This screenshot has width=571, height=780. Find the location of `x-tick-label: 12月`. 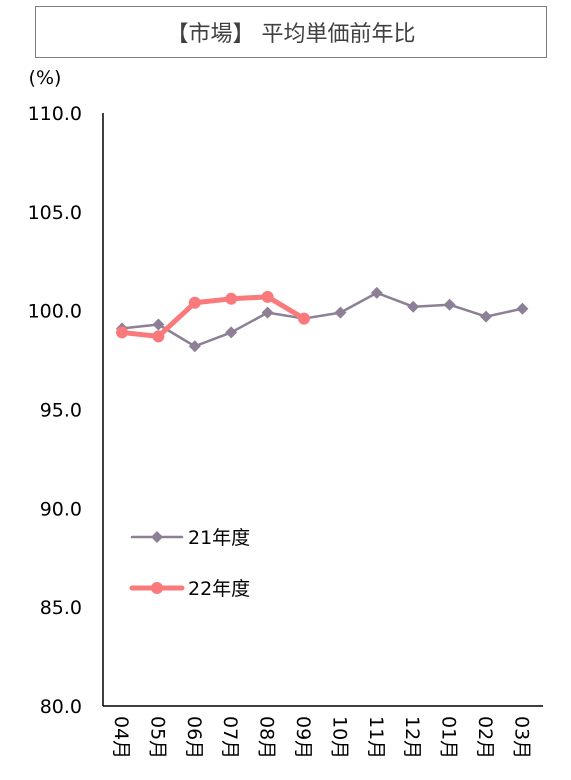

x-tick-label: 12月 is located at coordinates (412, 737).